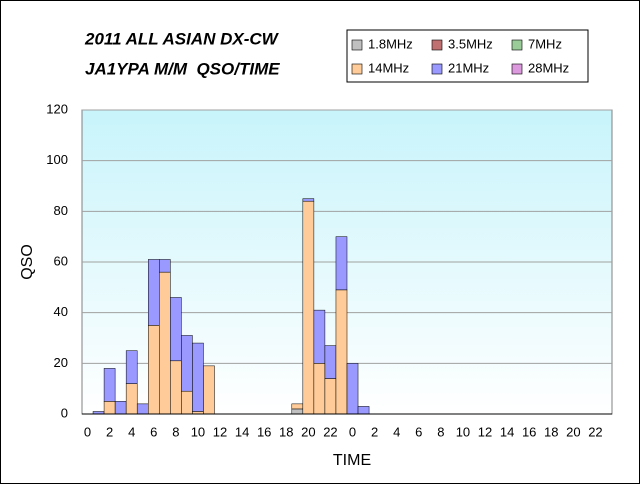 The height and width of the screenshot is (484, 640). What do you see at coordinates (61, 362) in the screenshot?
I see `y-tick-label: 20` at bounding box center [61, 362].